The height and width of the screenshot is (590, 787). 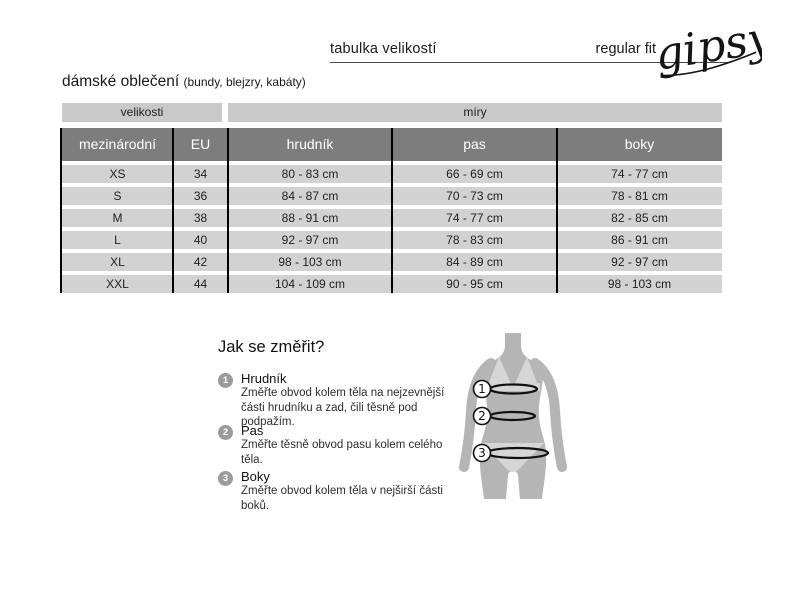 I want to click on table-header-row: mezinárodní EU hrudník pas boky, so click(x=392, y=144).